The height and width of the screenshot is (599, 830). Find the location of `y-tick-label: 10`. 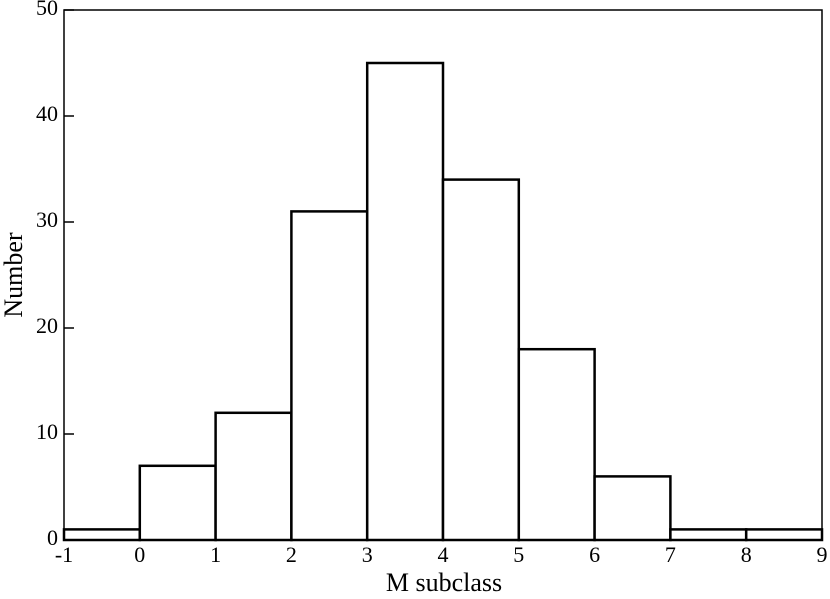

y-tick-label: 10 is located at coordinates (47, 431).